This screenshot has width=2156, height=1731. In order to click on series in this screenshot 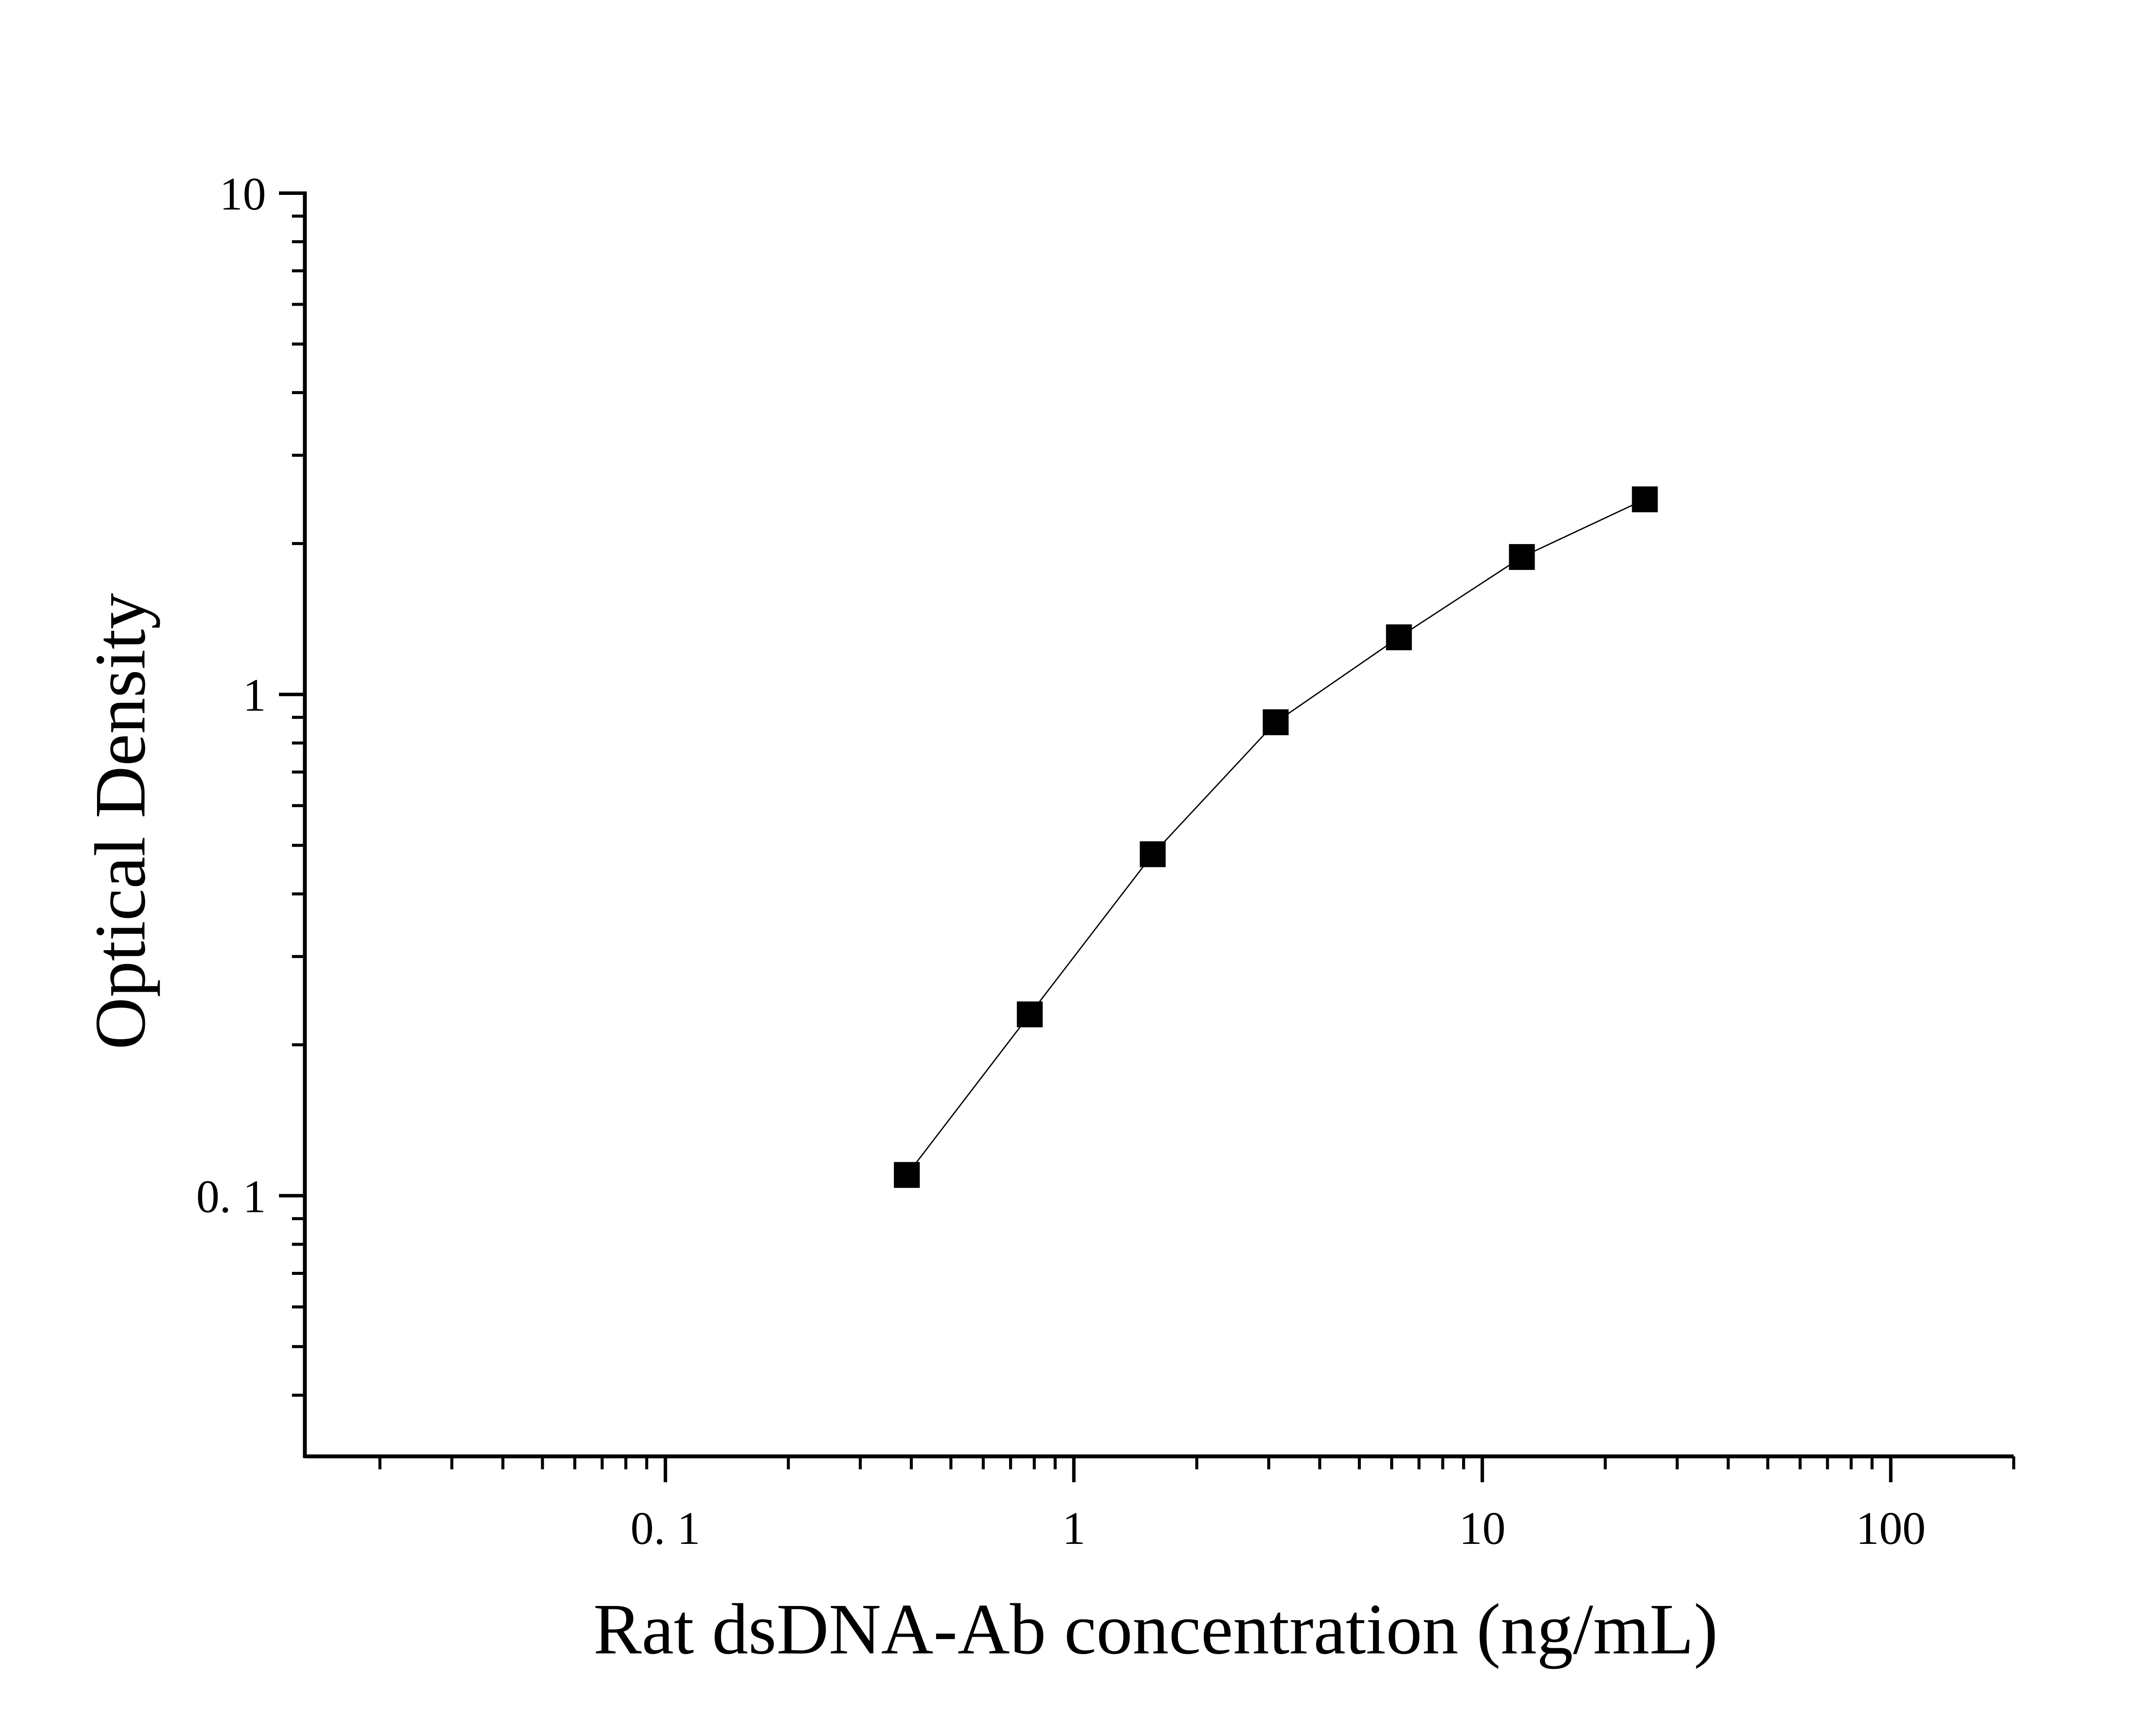, I will do `click(1276, 837)`.